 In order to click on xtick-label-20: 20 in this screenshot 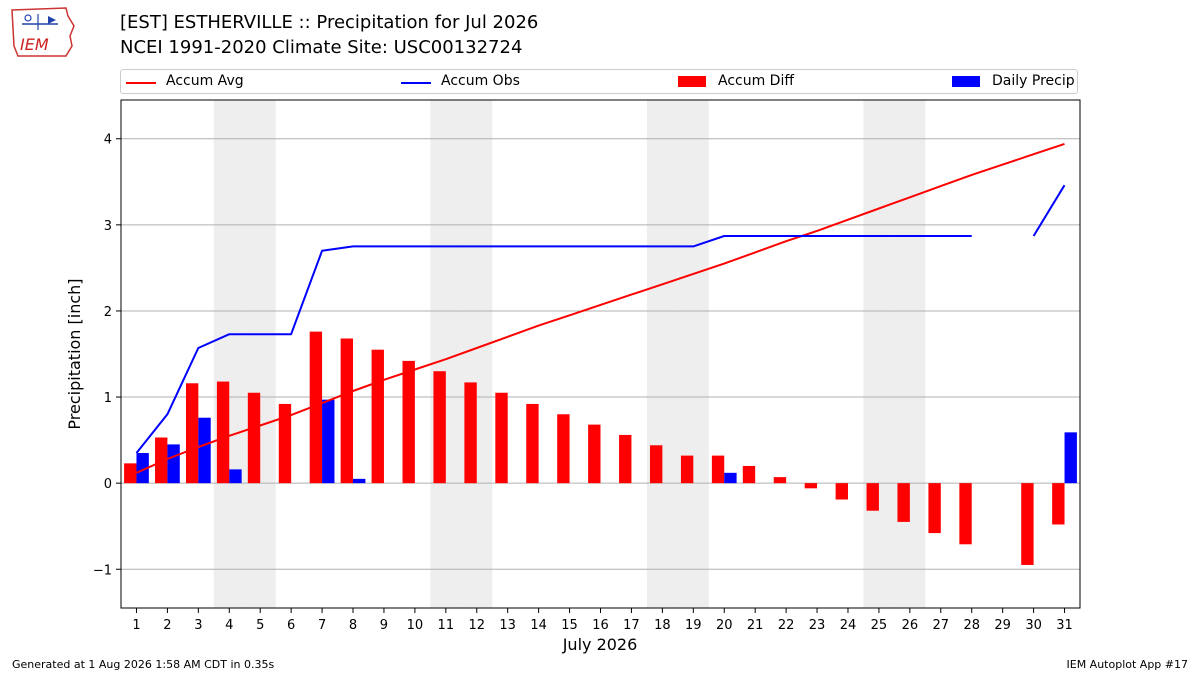, I will do `click(724, 625)`.